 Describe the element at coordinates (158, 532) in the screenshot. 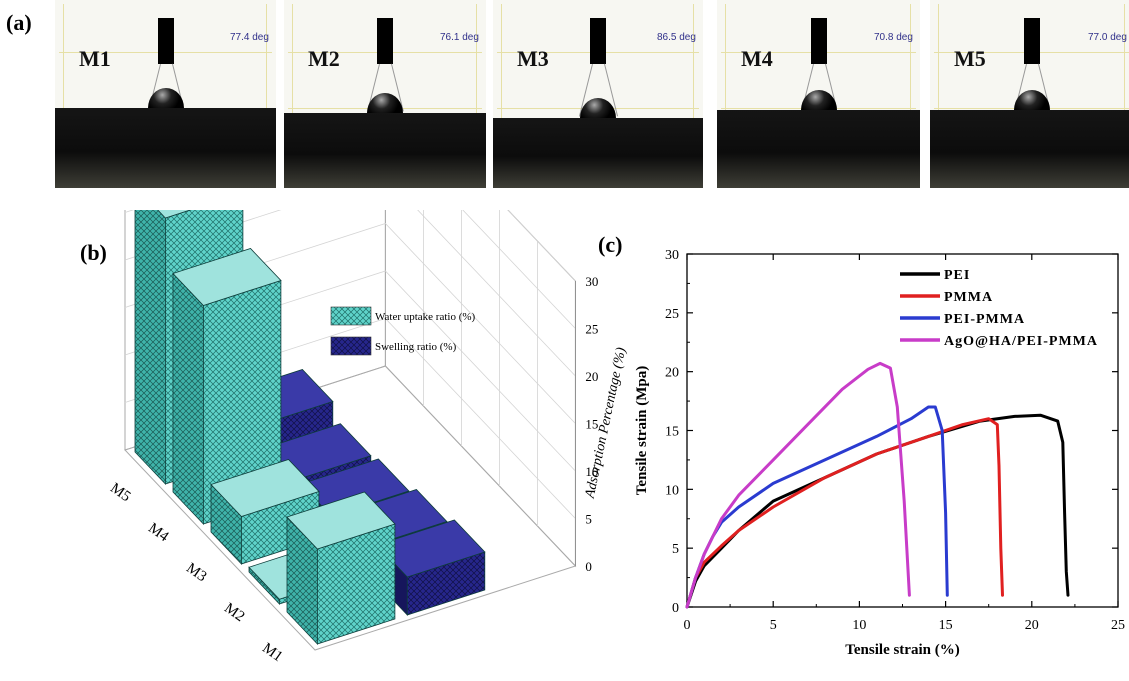

I see `category-label: M4` at that location.